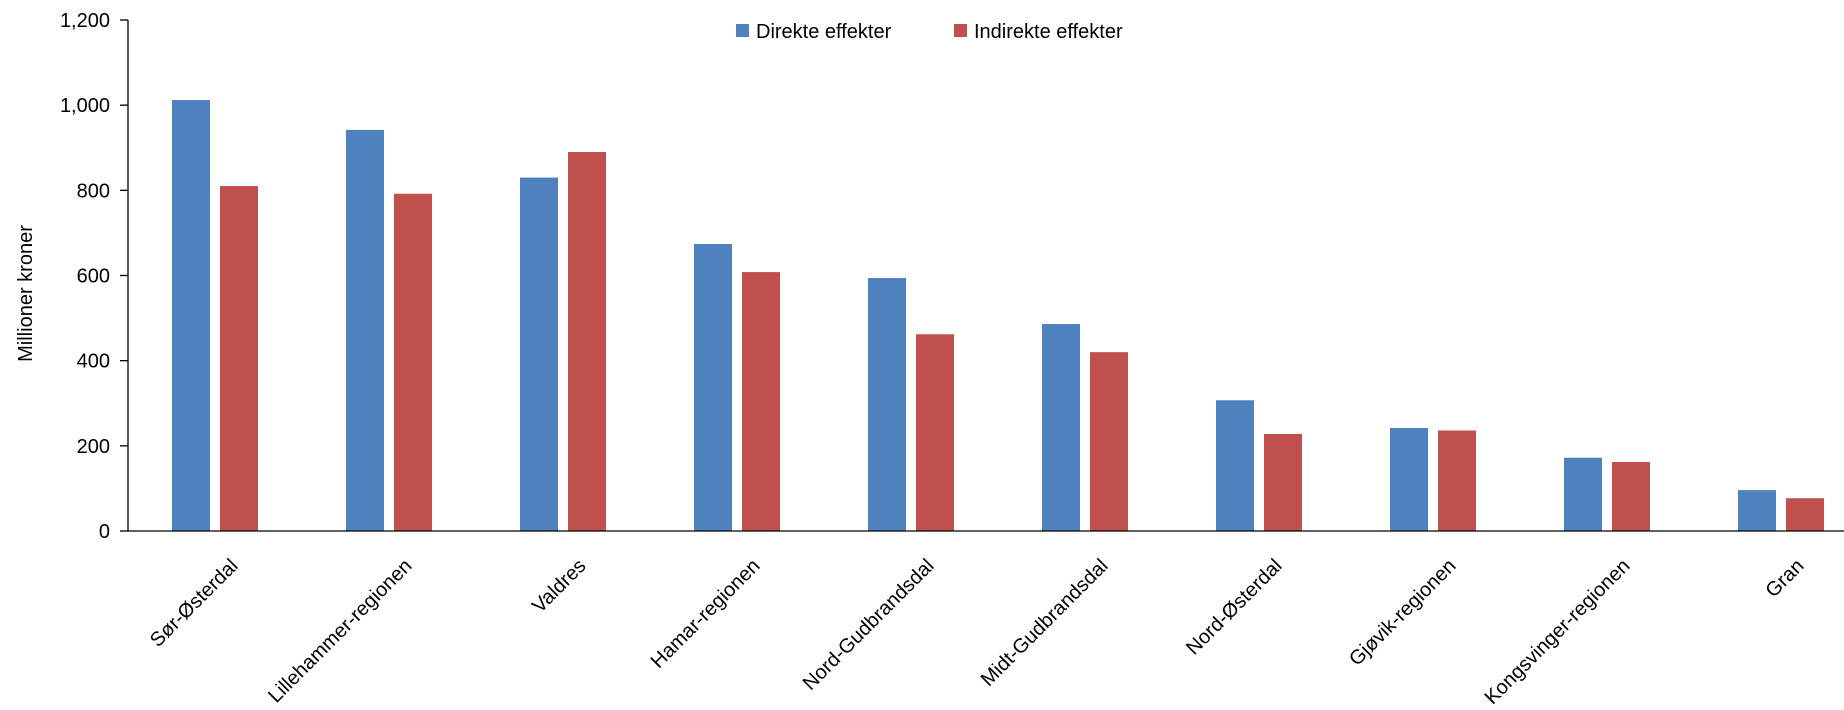 The image size is (1844, 710). What do you see at coordinates (1558, 632) in the screenshot?
I see `x-tick-label: Kongsvinger-regionen` at bounding box center [1558, 632].